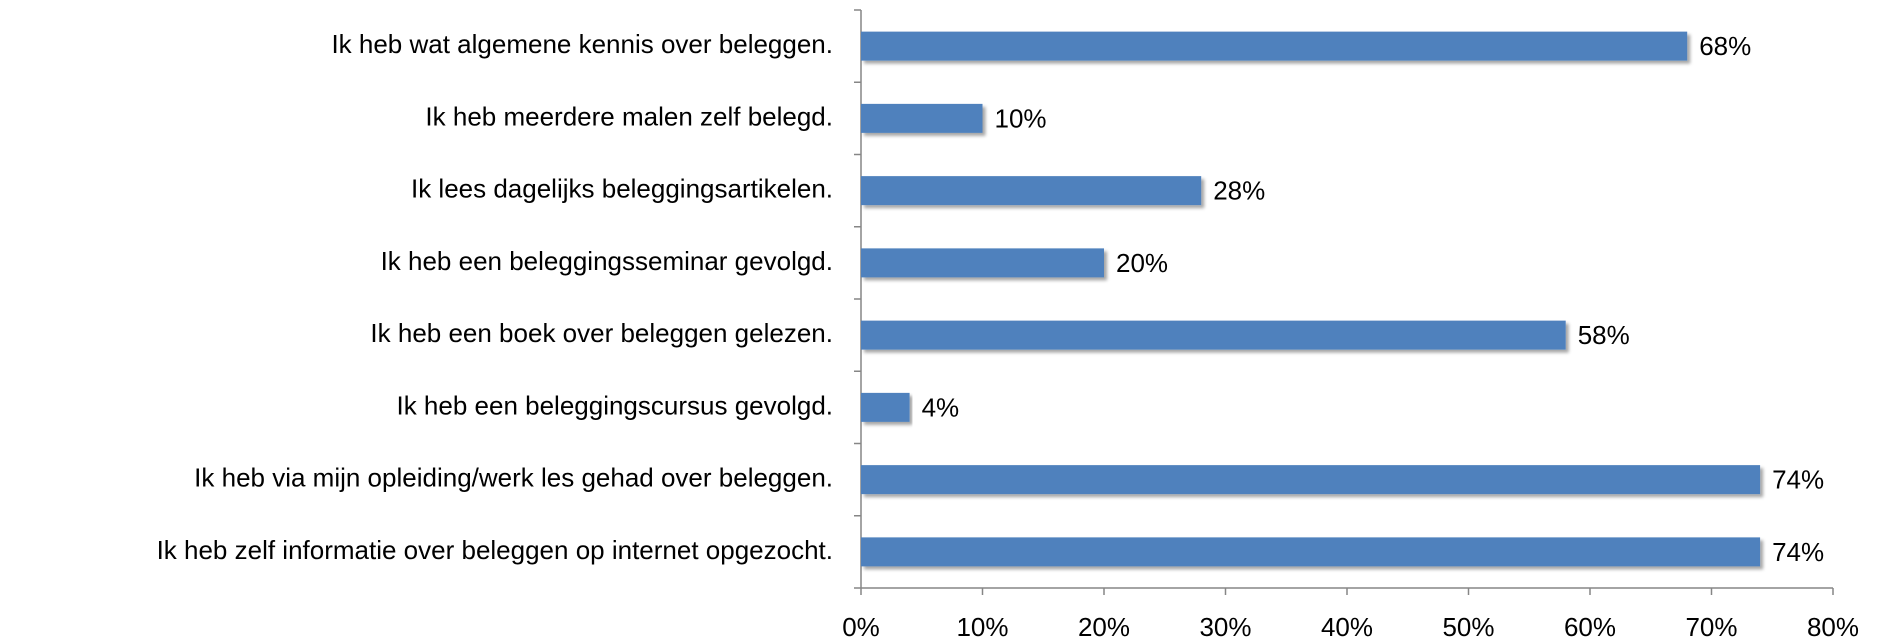 This screenshot has height=642, width=1879. Describe the element at coordinates (861, 627) in the screenshot. I see `x-tick-label: 0%` at that location.